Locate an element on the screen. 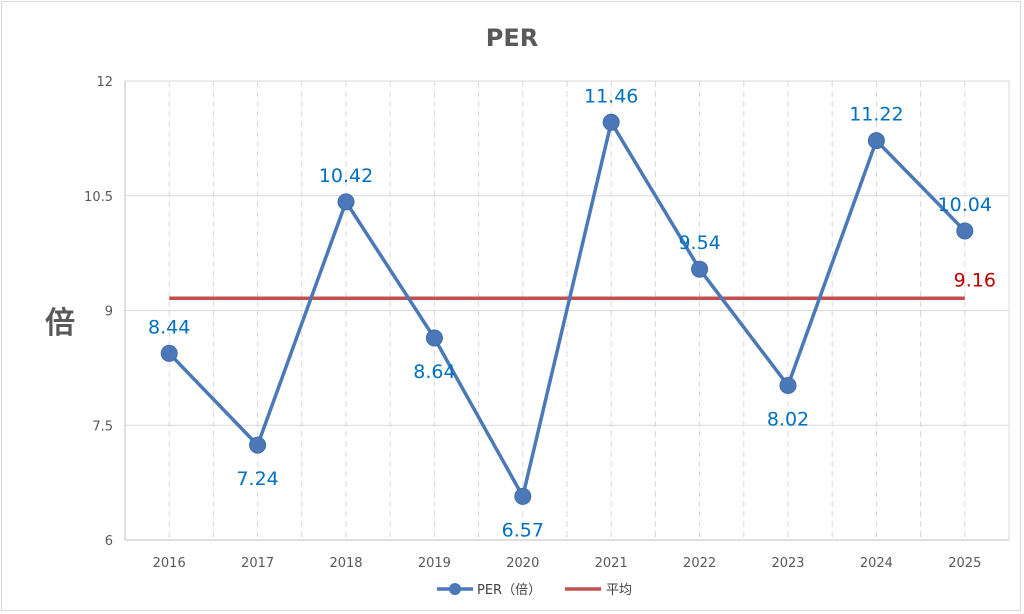 This screenshot has width=1024, height=614. x-tick-label: 2020 is located at coordinates (522, 563).